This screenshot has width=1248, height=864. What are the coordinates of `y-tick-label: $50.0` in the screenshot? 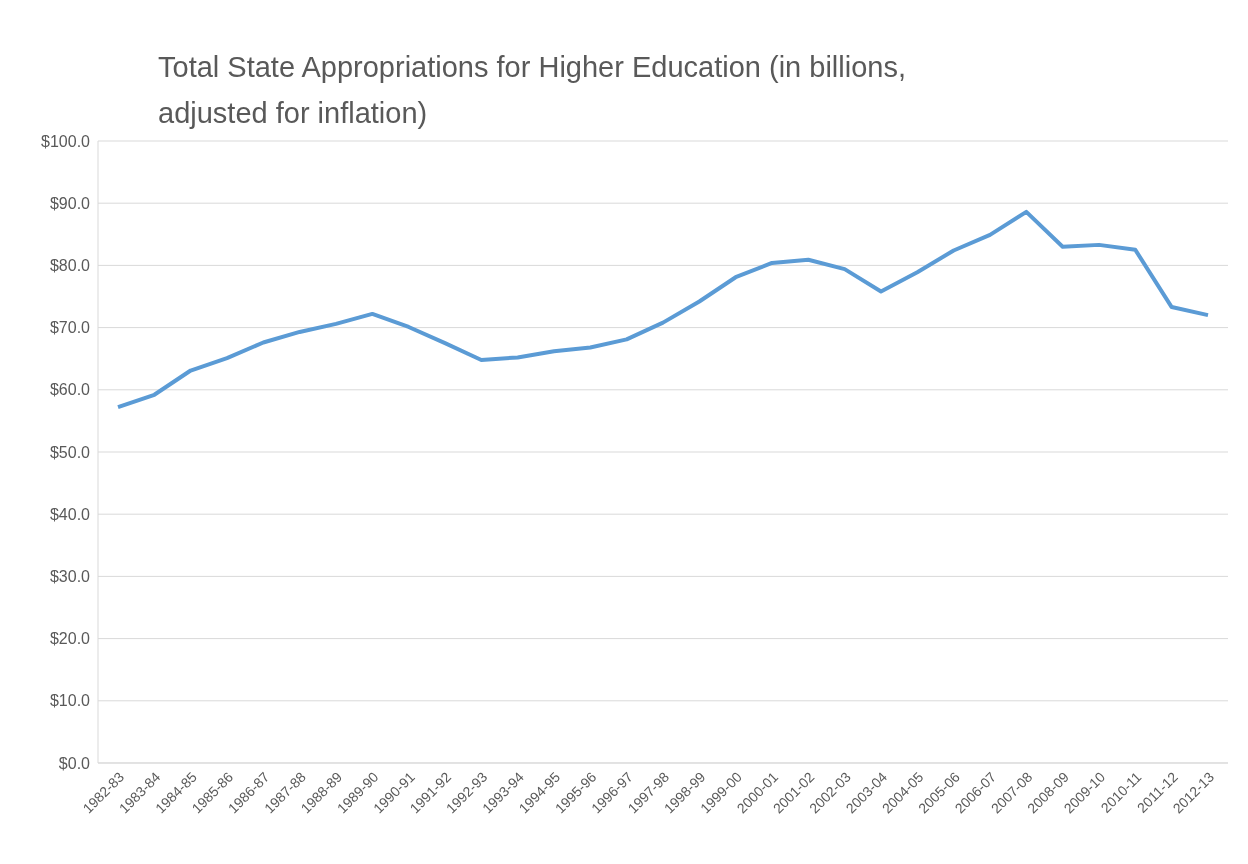 It's located at (70, 452).